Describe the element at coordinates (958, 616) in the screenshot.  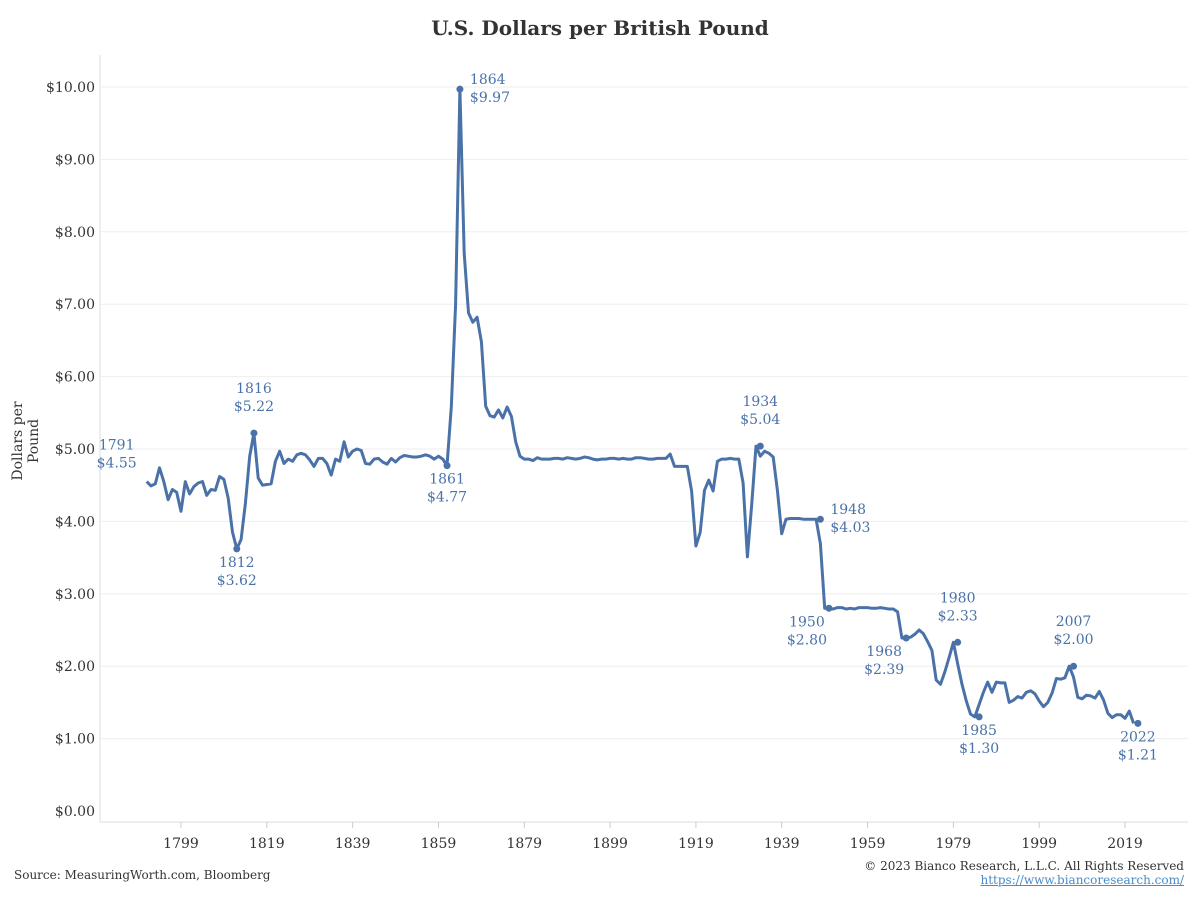
I see `annotation-value: $2.33` at that location.